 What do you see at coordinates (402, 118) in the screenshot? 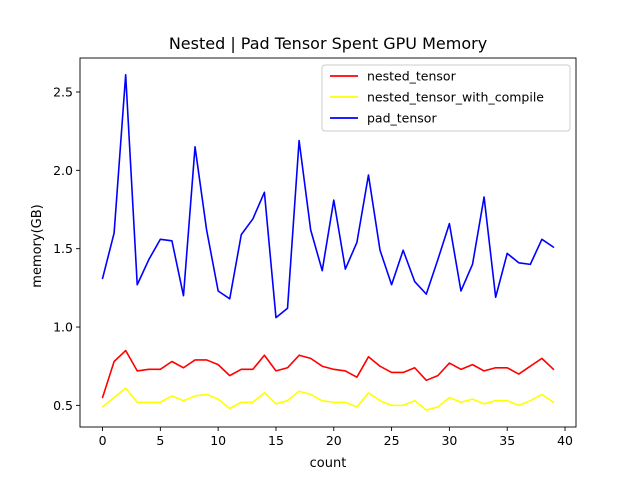
I see `legend-label-pad-tensor: pad_tensor` at bounding box center [402, 118].